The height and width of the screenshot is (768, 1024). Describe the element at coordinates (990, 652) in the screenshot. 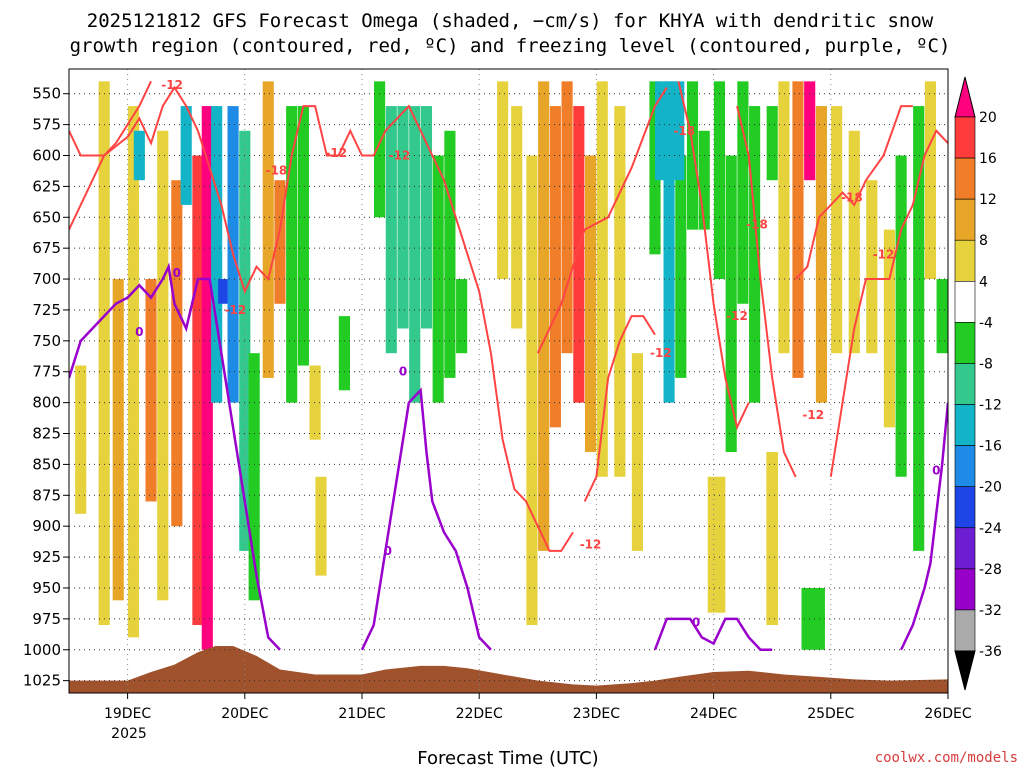

I see `colorbar-tick-13: -36` at that location.